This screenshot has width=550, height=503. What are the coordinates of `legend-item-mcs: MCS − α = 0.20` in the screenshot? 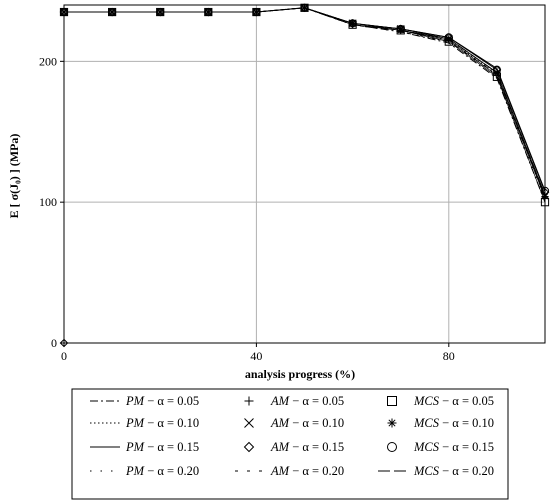 It's located at (436, 471).